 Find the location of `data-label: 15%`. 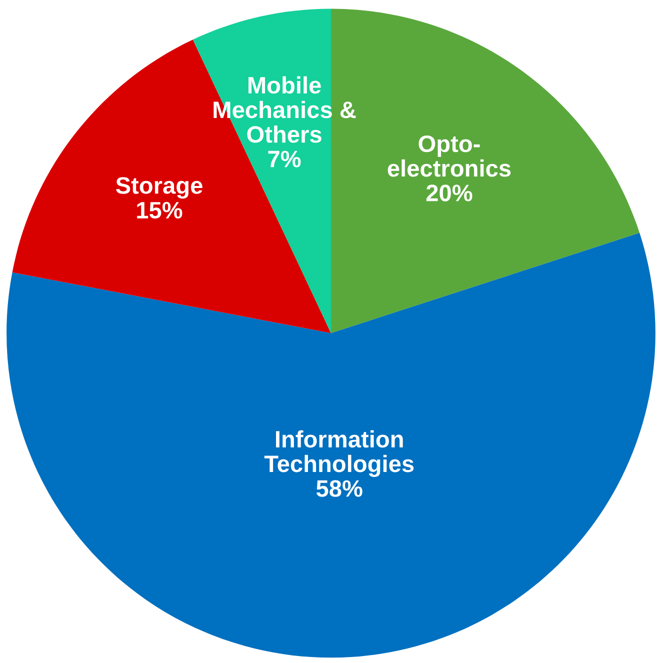

data-label: 15% is located at coordinates (159, 210).